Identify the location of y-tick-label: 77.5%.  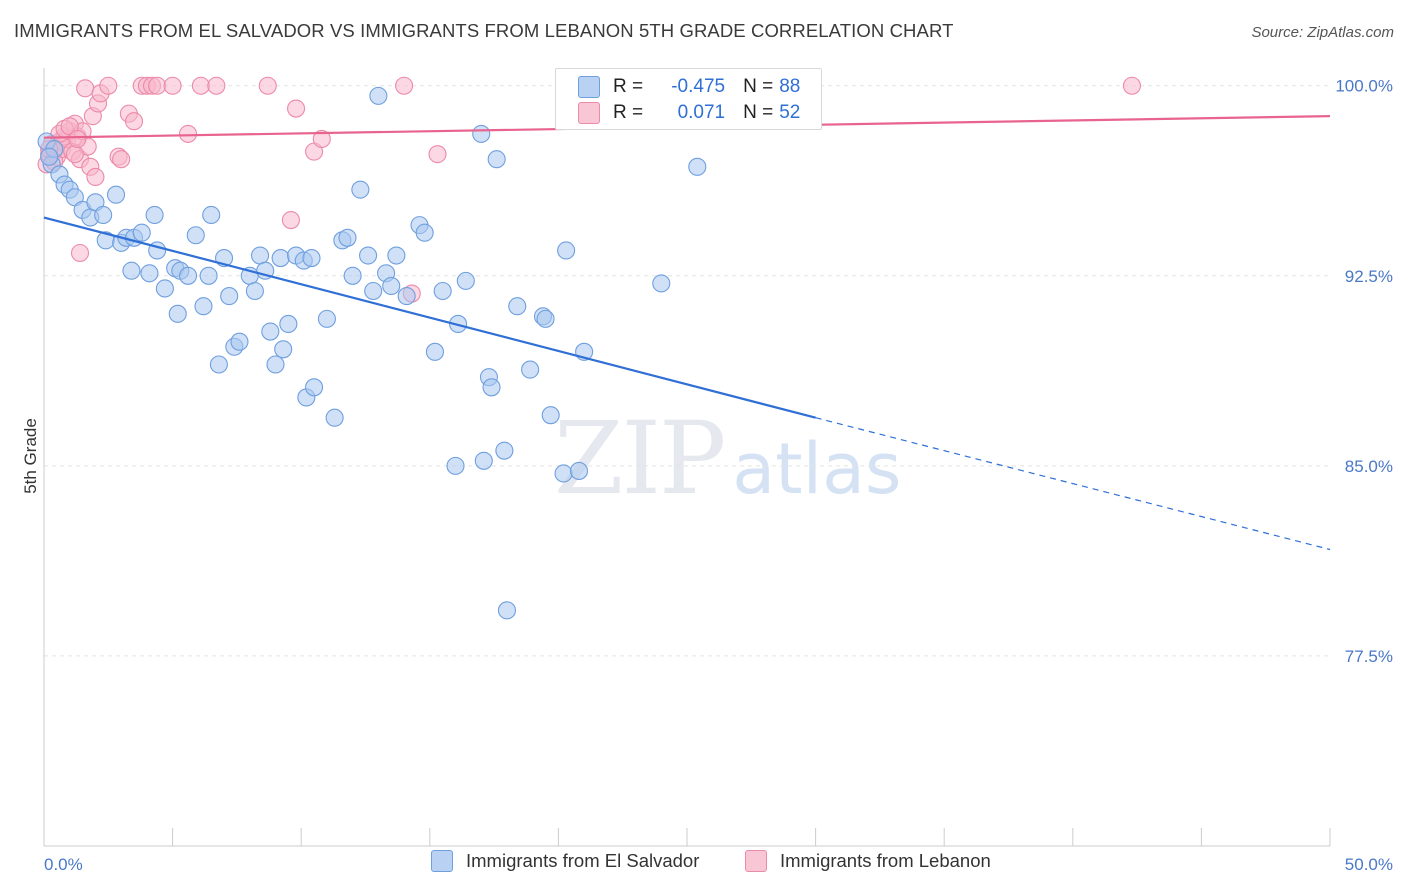
(1369, 656).